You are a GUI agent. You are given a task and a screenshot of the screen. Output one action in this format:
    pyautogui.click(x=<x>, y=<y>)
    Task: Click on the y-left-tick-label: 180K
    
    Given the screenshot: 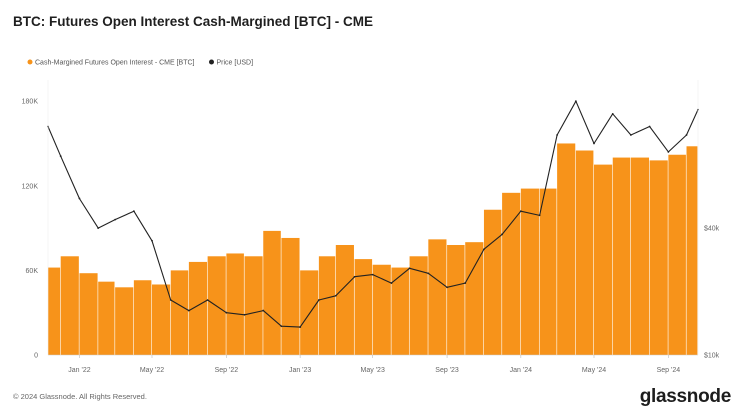 What is the action you would take?
    pyautogui.click(x=30, y=102)
    